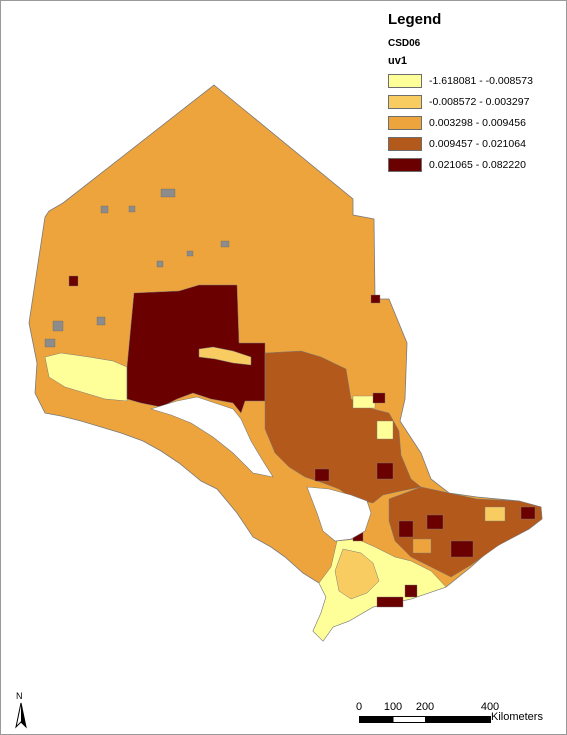 Image resolution: width=567 pixels, height=735 pixels. I want to click on north-arrow-icon, so click(21, 715).